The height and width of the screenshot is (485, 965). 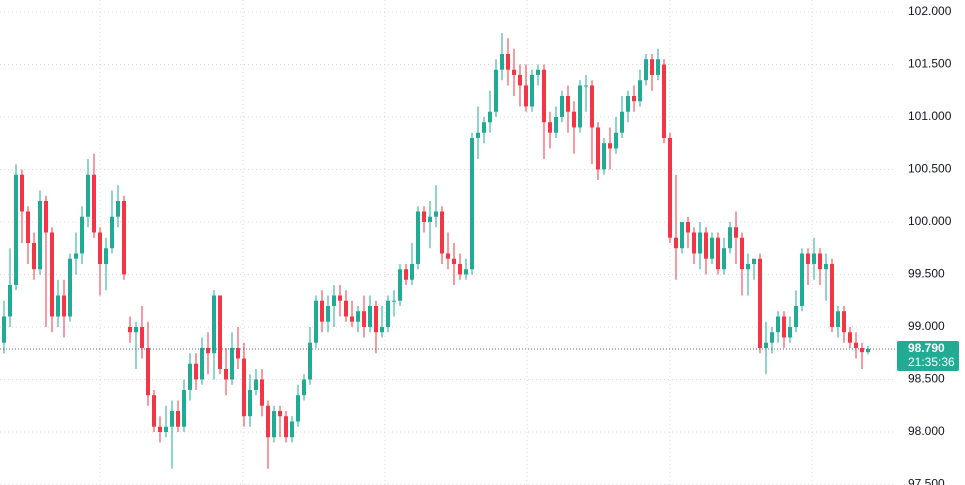 I want to click on y-tick-label: 100.500, so click(x=930, y=169).